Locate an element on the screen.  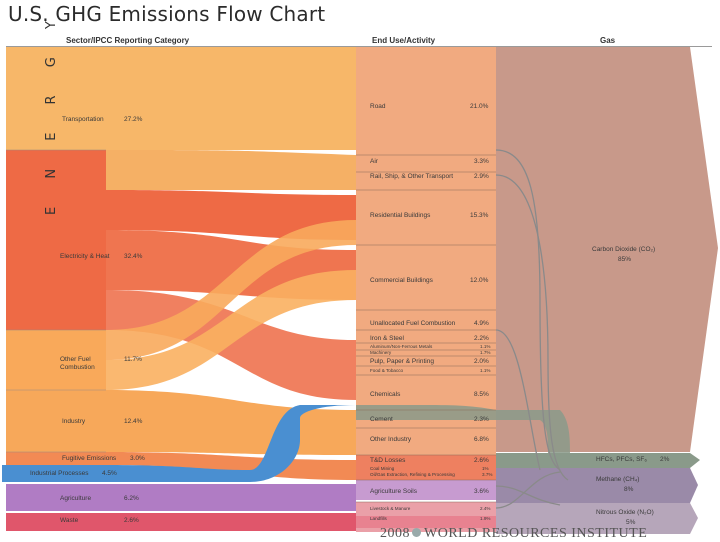
flow-electricity-res is located at coordinates (231, 215).